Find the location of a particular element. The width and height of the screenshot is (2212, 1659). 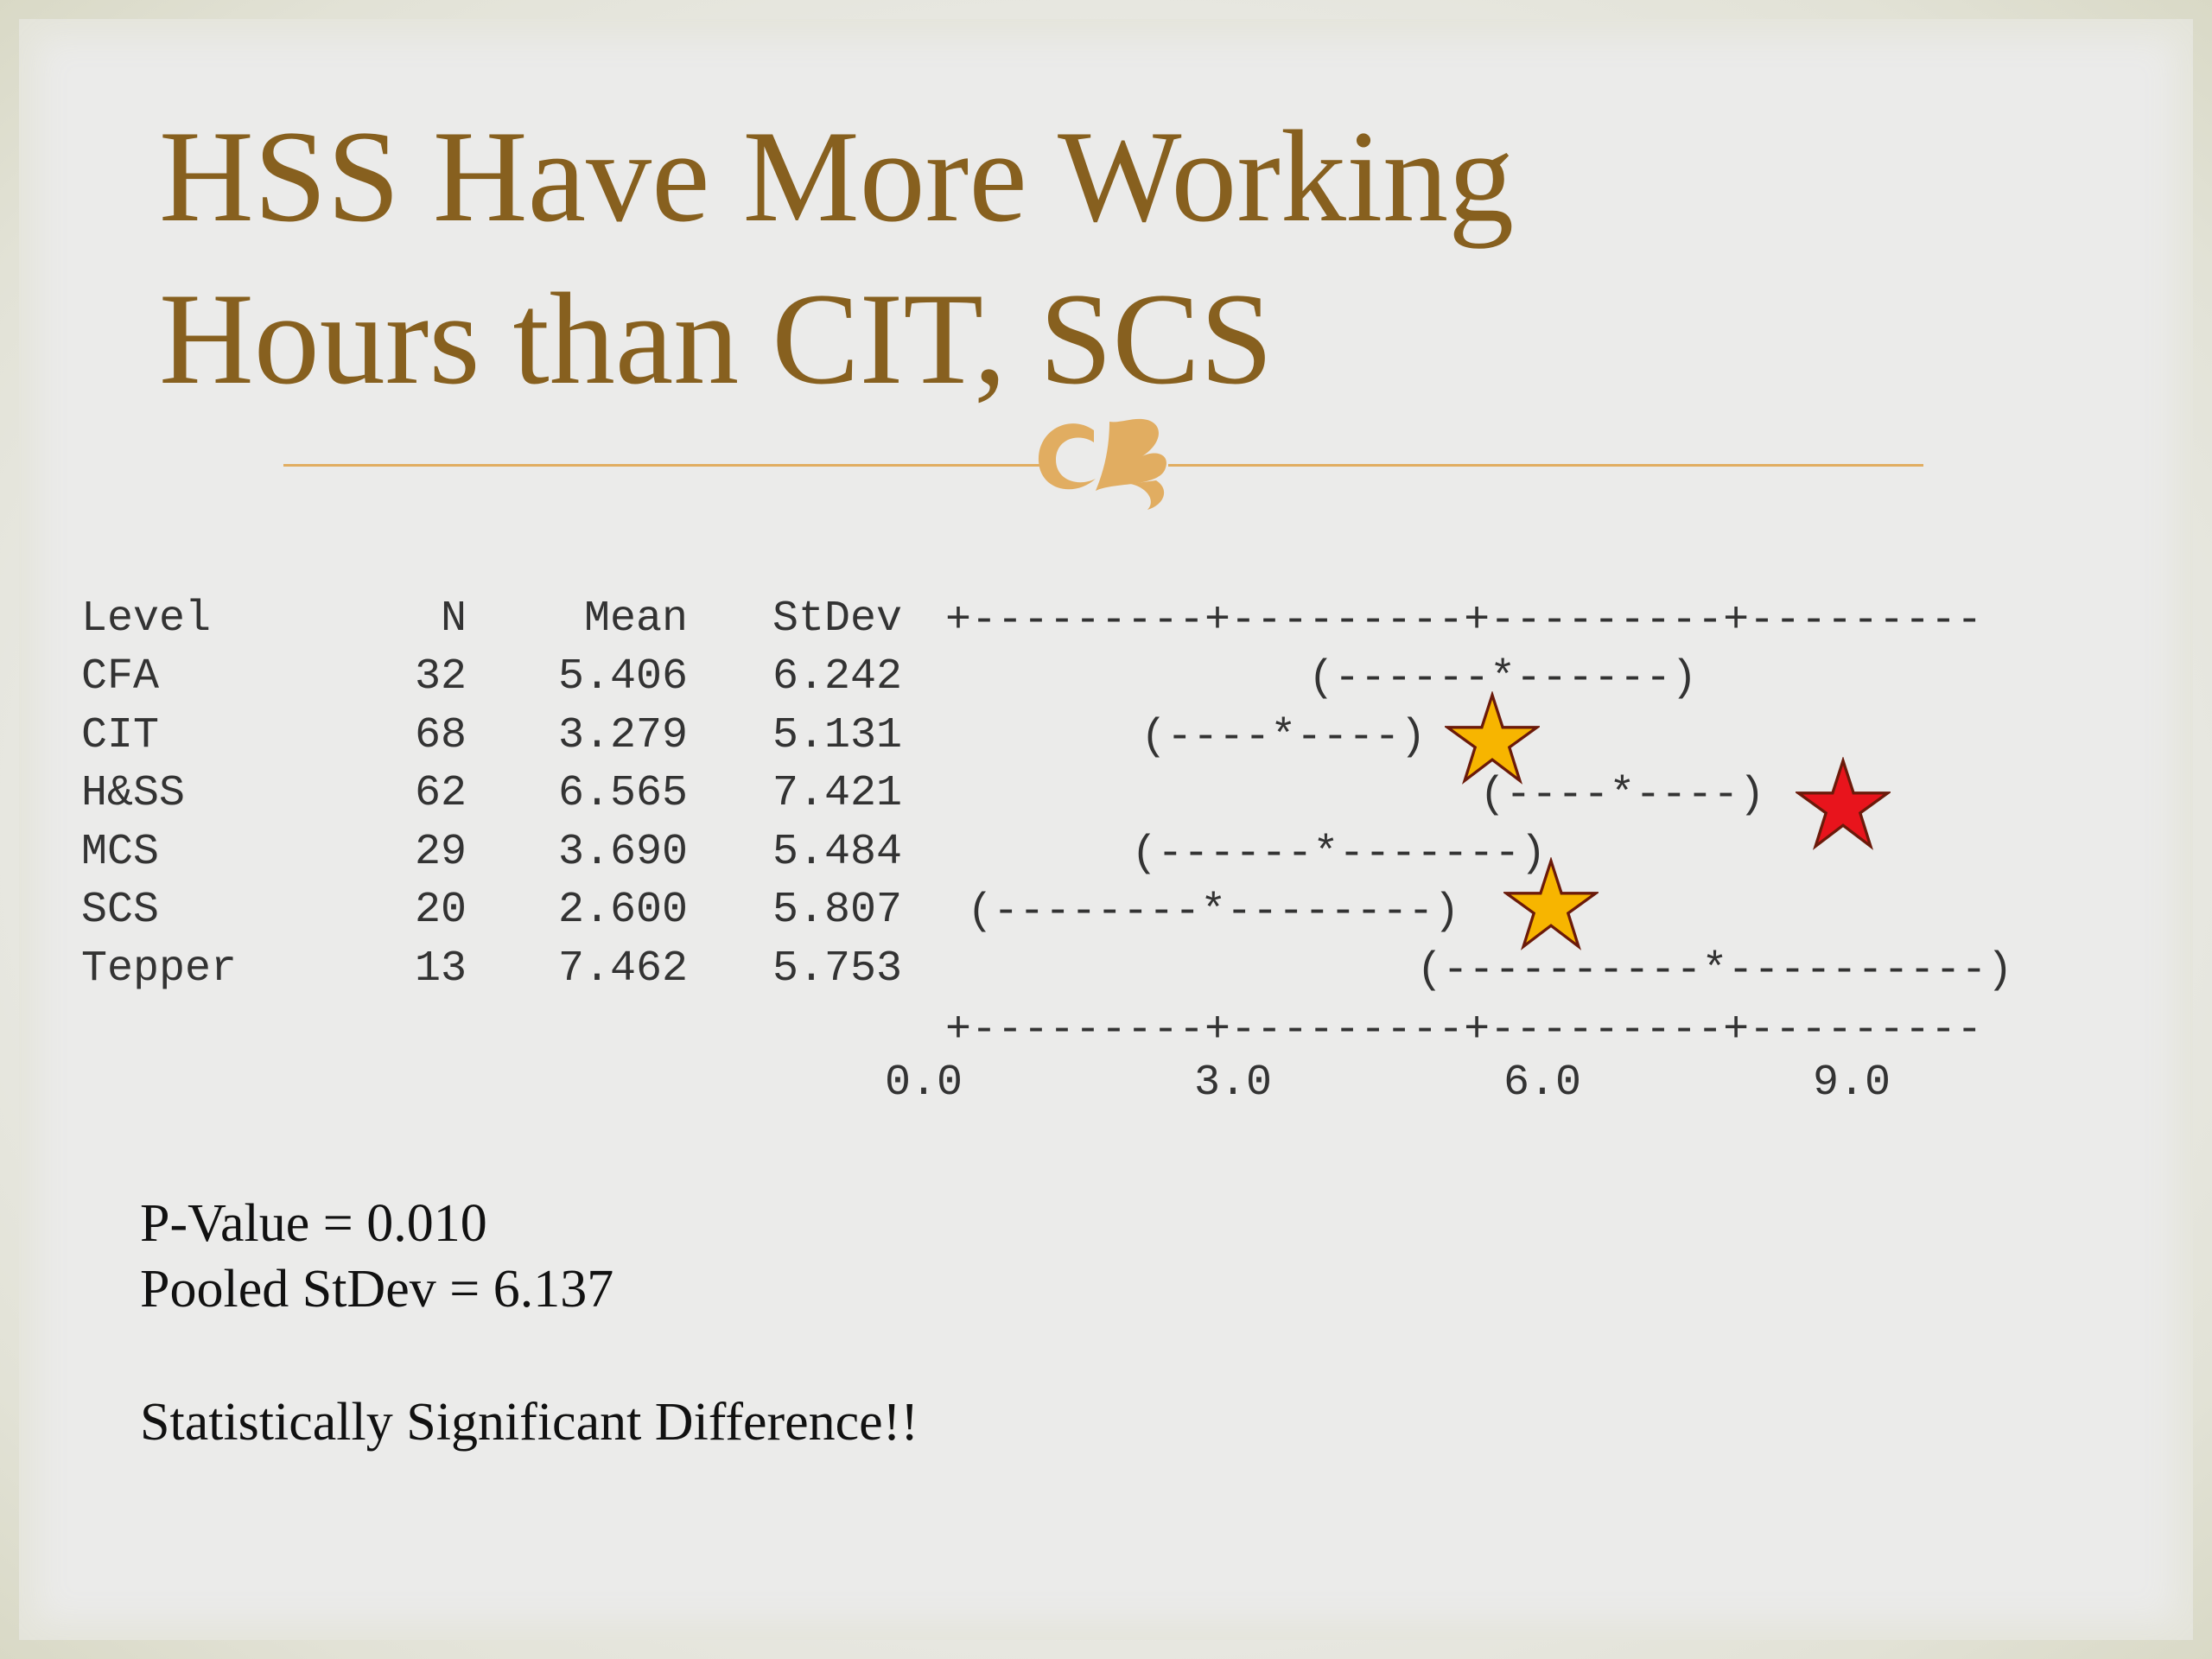

tick-label-6: 6.0 is located at coordinates (1542, 1083).